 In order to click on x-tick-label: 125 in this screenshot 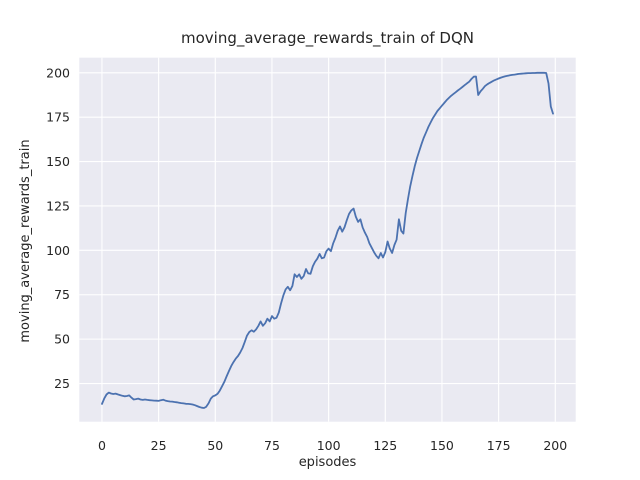, I will do `click(385, 445)`.